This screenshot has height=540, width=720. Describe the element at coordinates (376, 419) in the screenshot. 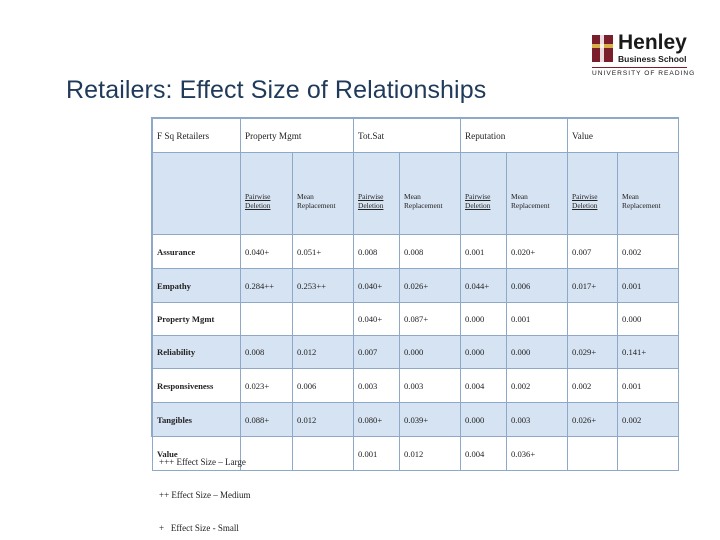

I see `table-cell: 0.080+` at that location.